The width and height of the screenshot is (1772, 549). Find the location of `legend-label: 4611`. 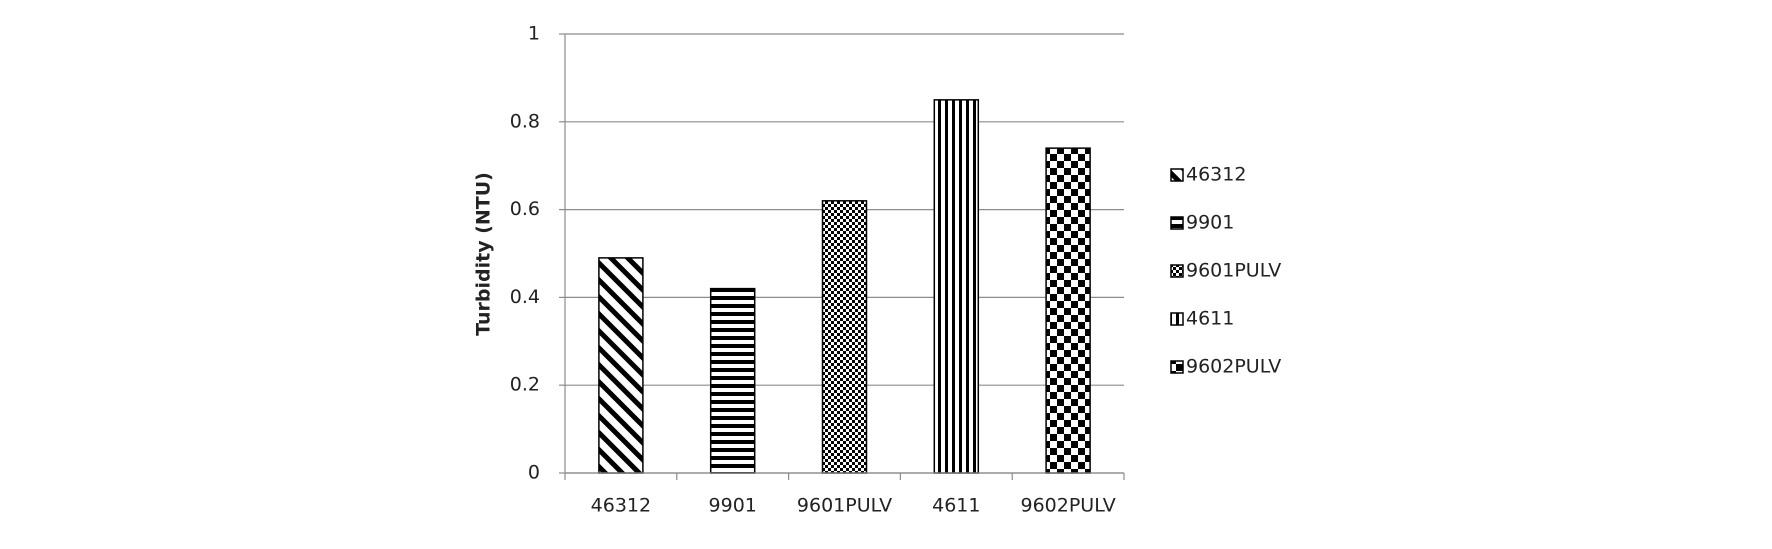

legend-label: 4611 is located at coordinates (1210, 319).